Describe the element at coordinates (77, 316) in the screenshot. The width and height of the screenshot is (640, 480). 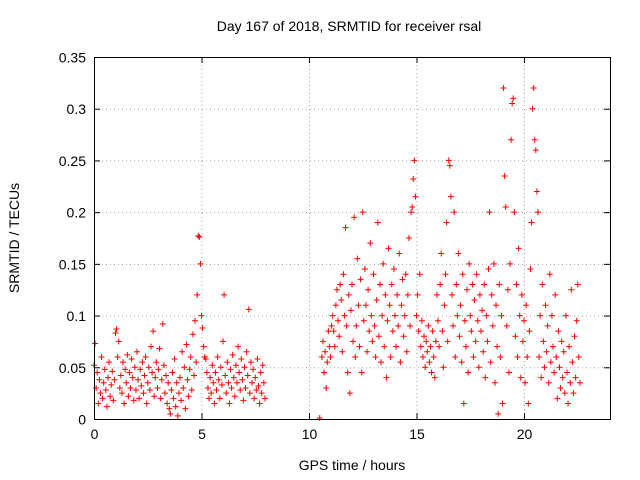
I see `y-tick-label: 0.1` at that location.